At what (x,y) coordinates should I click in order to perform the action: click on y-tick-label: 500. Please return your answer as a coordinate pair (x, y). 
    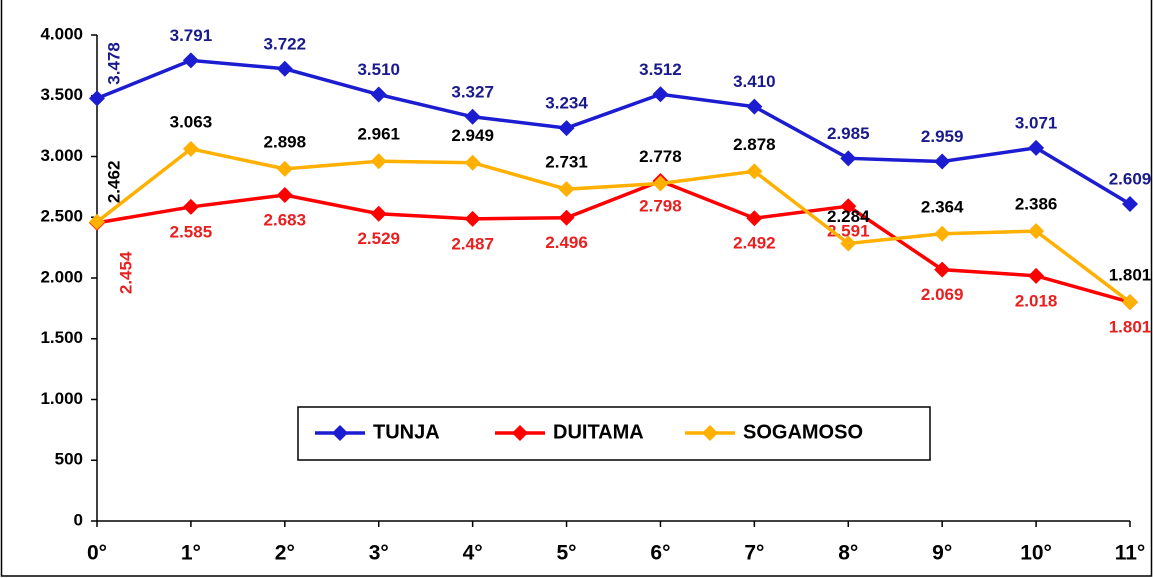
    Looking at the image, I should click on (69, 459).